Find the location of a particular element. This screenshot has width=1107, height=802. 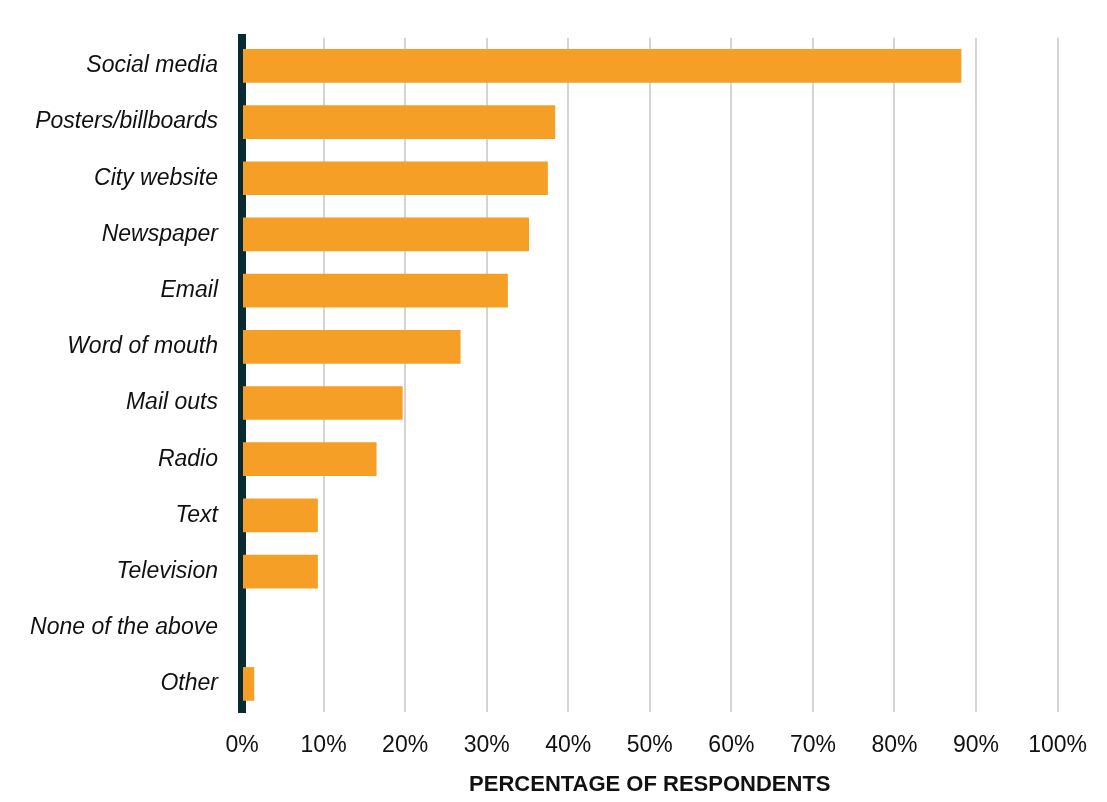

y-tick-label: Other is located at coordinates (190, 682).